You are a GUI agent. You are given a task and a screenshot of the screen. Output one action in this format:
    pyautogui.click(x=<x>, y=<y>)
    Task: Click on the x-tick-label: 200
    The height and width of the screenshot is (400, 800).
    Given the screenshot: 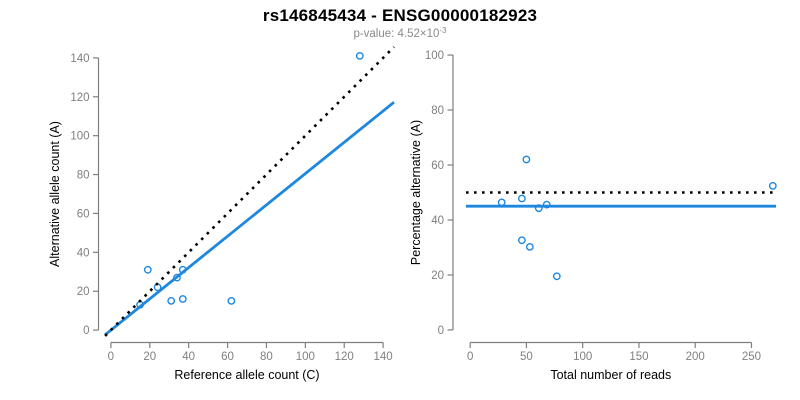 What is the action you would take?
    pyautogui.click(x=695, y=357)
    